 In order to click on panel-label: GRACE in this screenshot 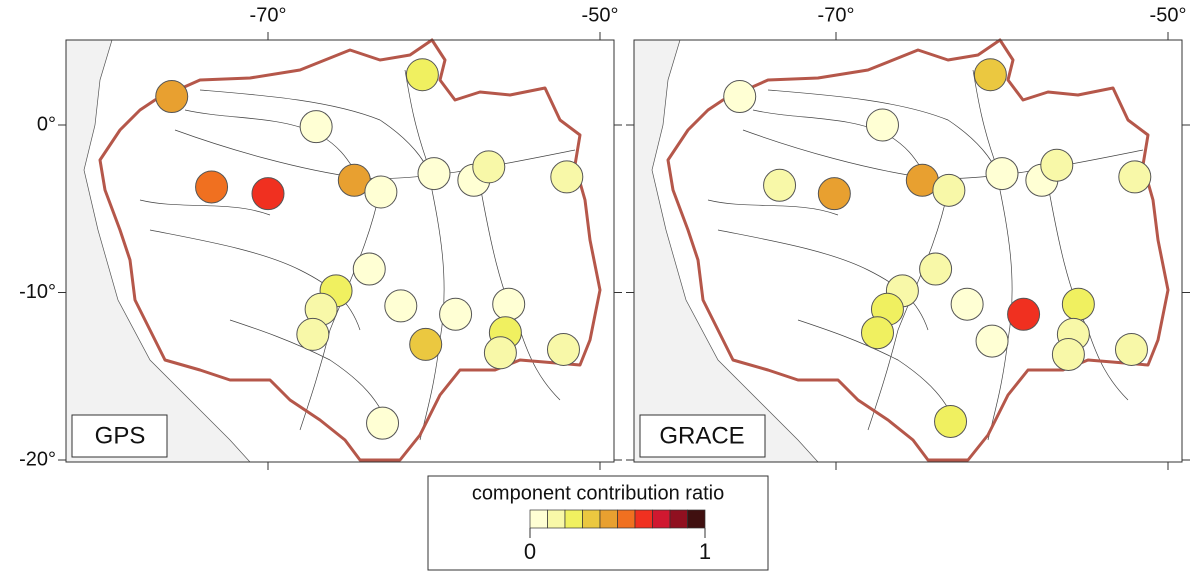, I will do `click(701, 435)`.